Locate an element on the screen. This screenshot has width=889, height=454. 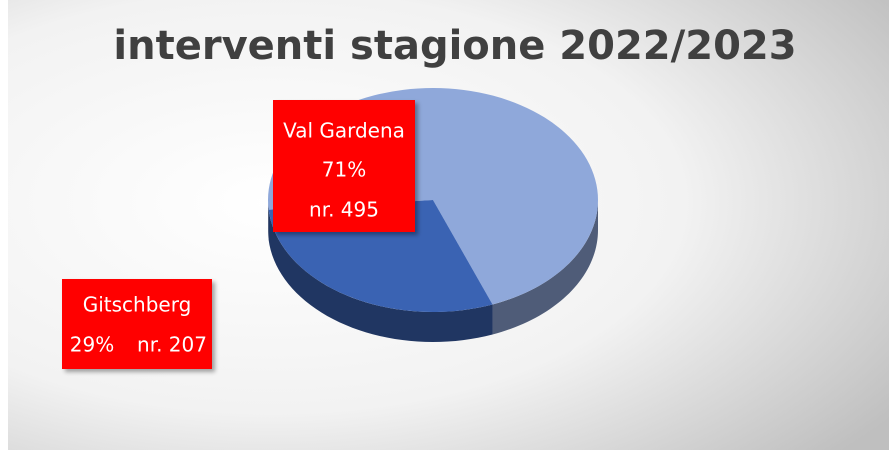
chart-title: interventi stagione 2022/2023 is located at coordinates (454, 46).